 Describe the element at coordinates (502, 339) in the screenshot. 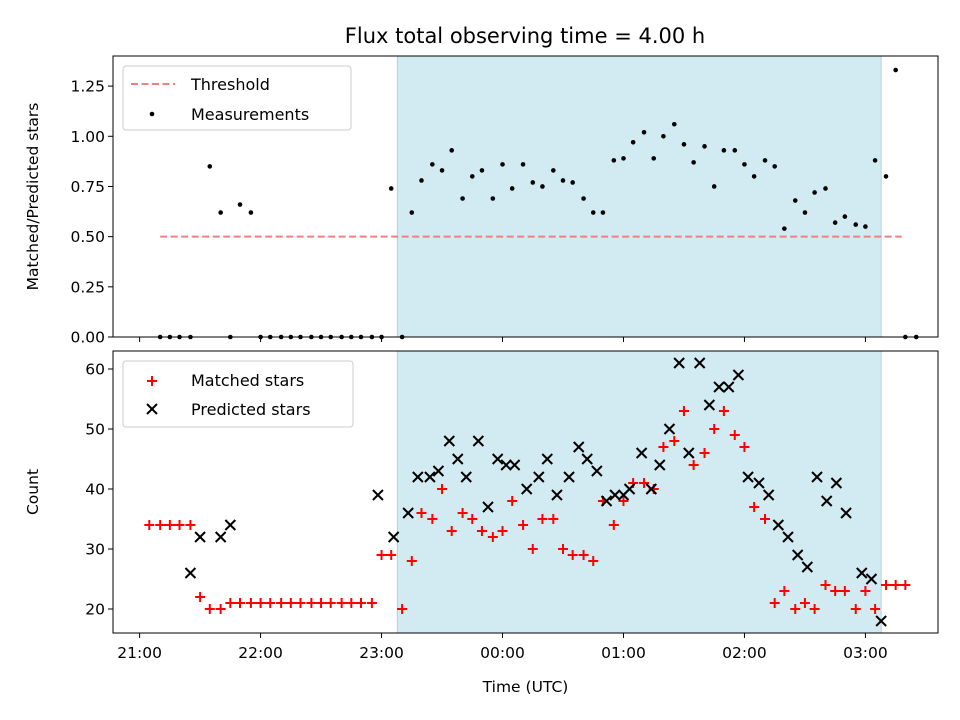

I see `top-x-ticks` at that location.